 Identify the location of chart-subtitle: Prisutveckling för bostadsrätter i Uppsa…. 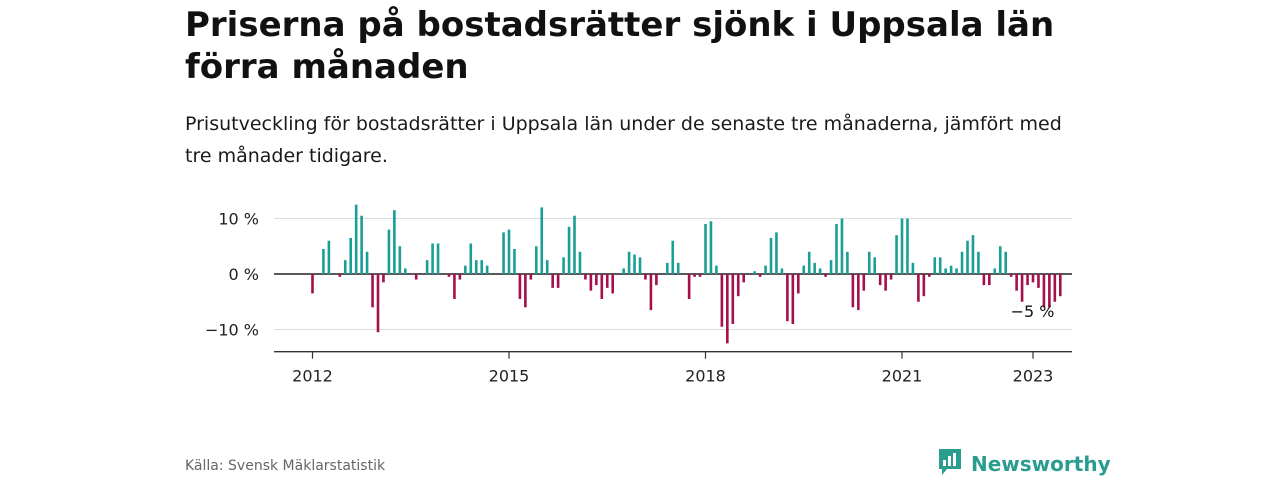
(623, 140).